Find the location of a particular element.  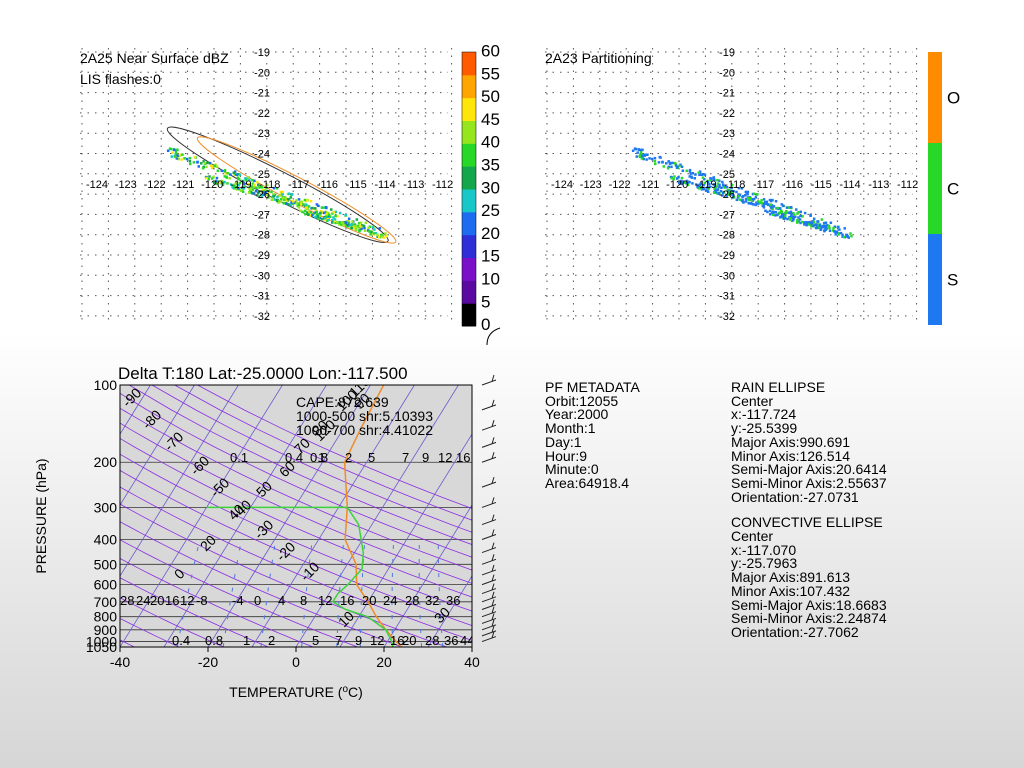

pressure-tick-label: 1050 is located at coordinates (101, 647).